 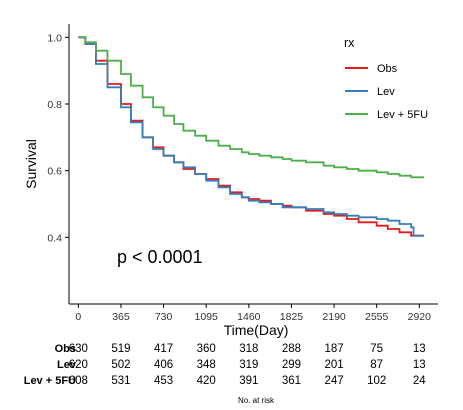 I want to click on risk-table-title: No. at risk, so click(x=256, y=400).